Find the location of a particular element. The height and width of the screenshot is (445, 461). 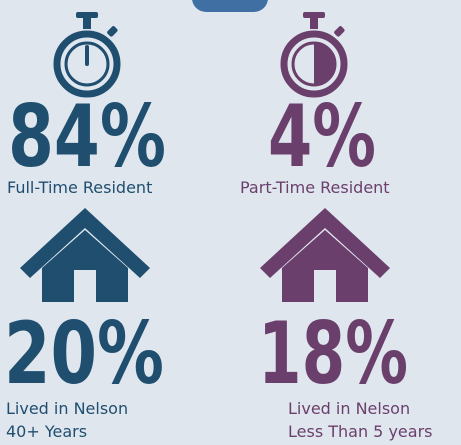

stat-value: 84% is located at coordinates (87, 137).